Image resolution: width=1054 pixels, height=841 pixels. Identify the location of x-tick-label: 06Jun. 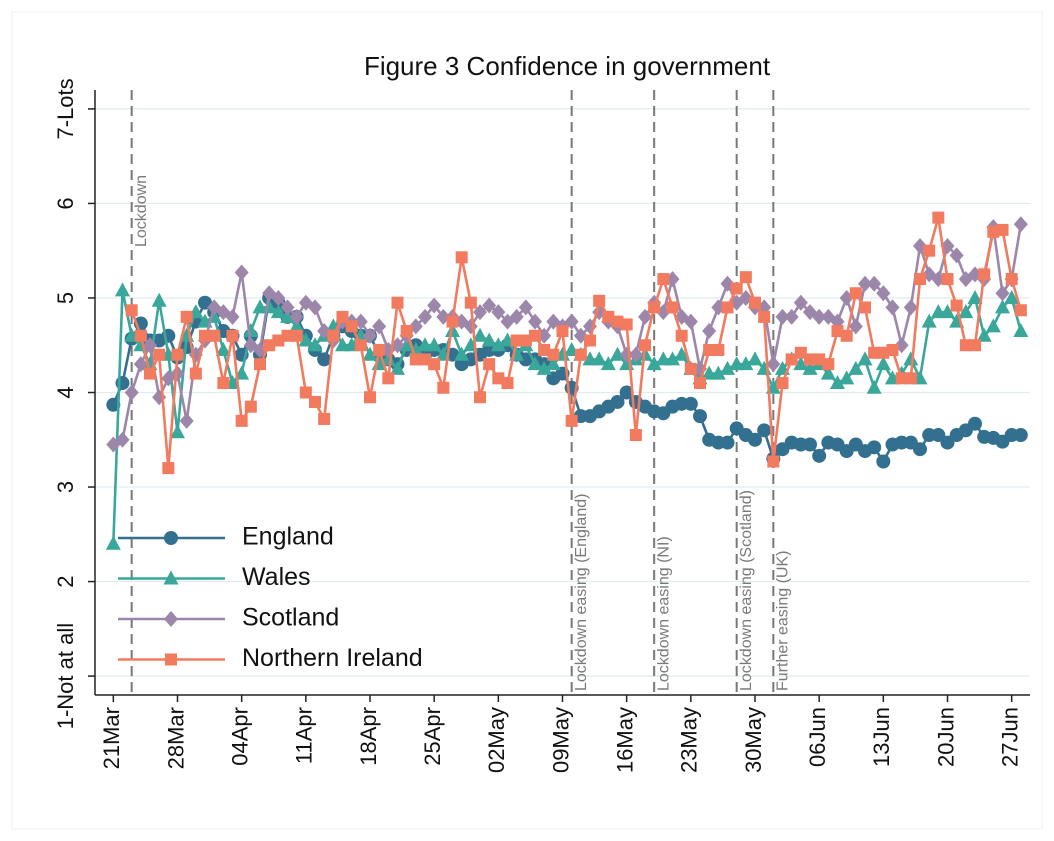
(817, 737).